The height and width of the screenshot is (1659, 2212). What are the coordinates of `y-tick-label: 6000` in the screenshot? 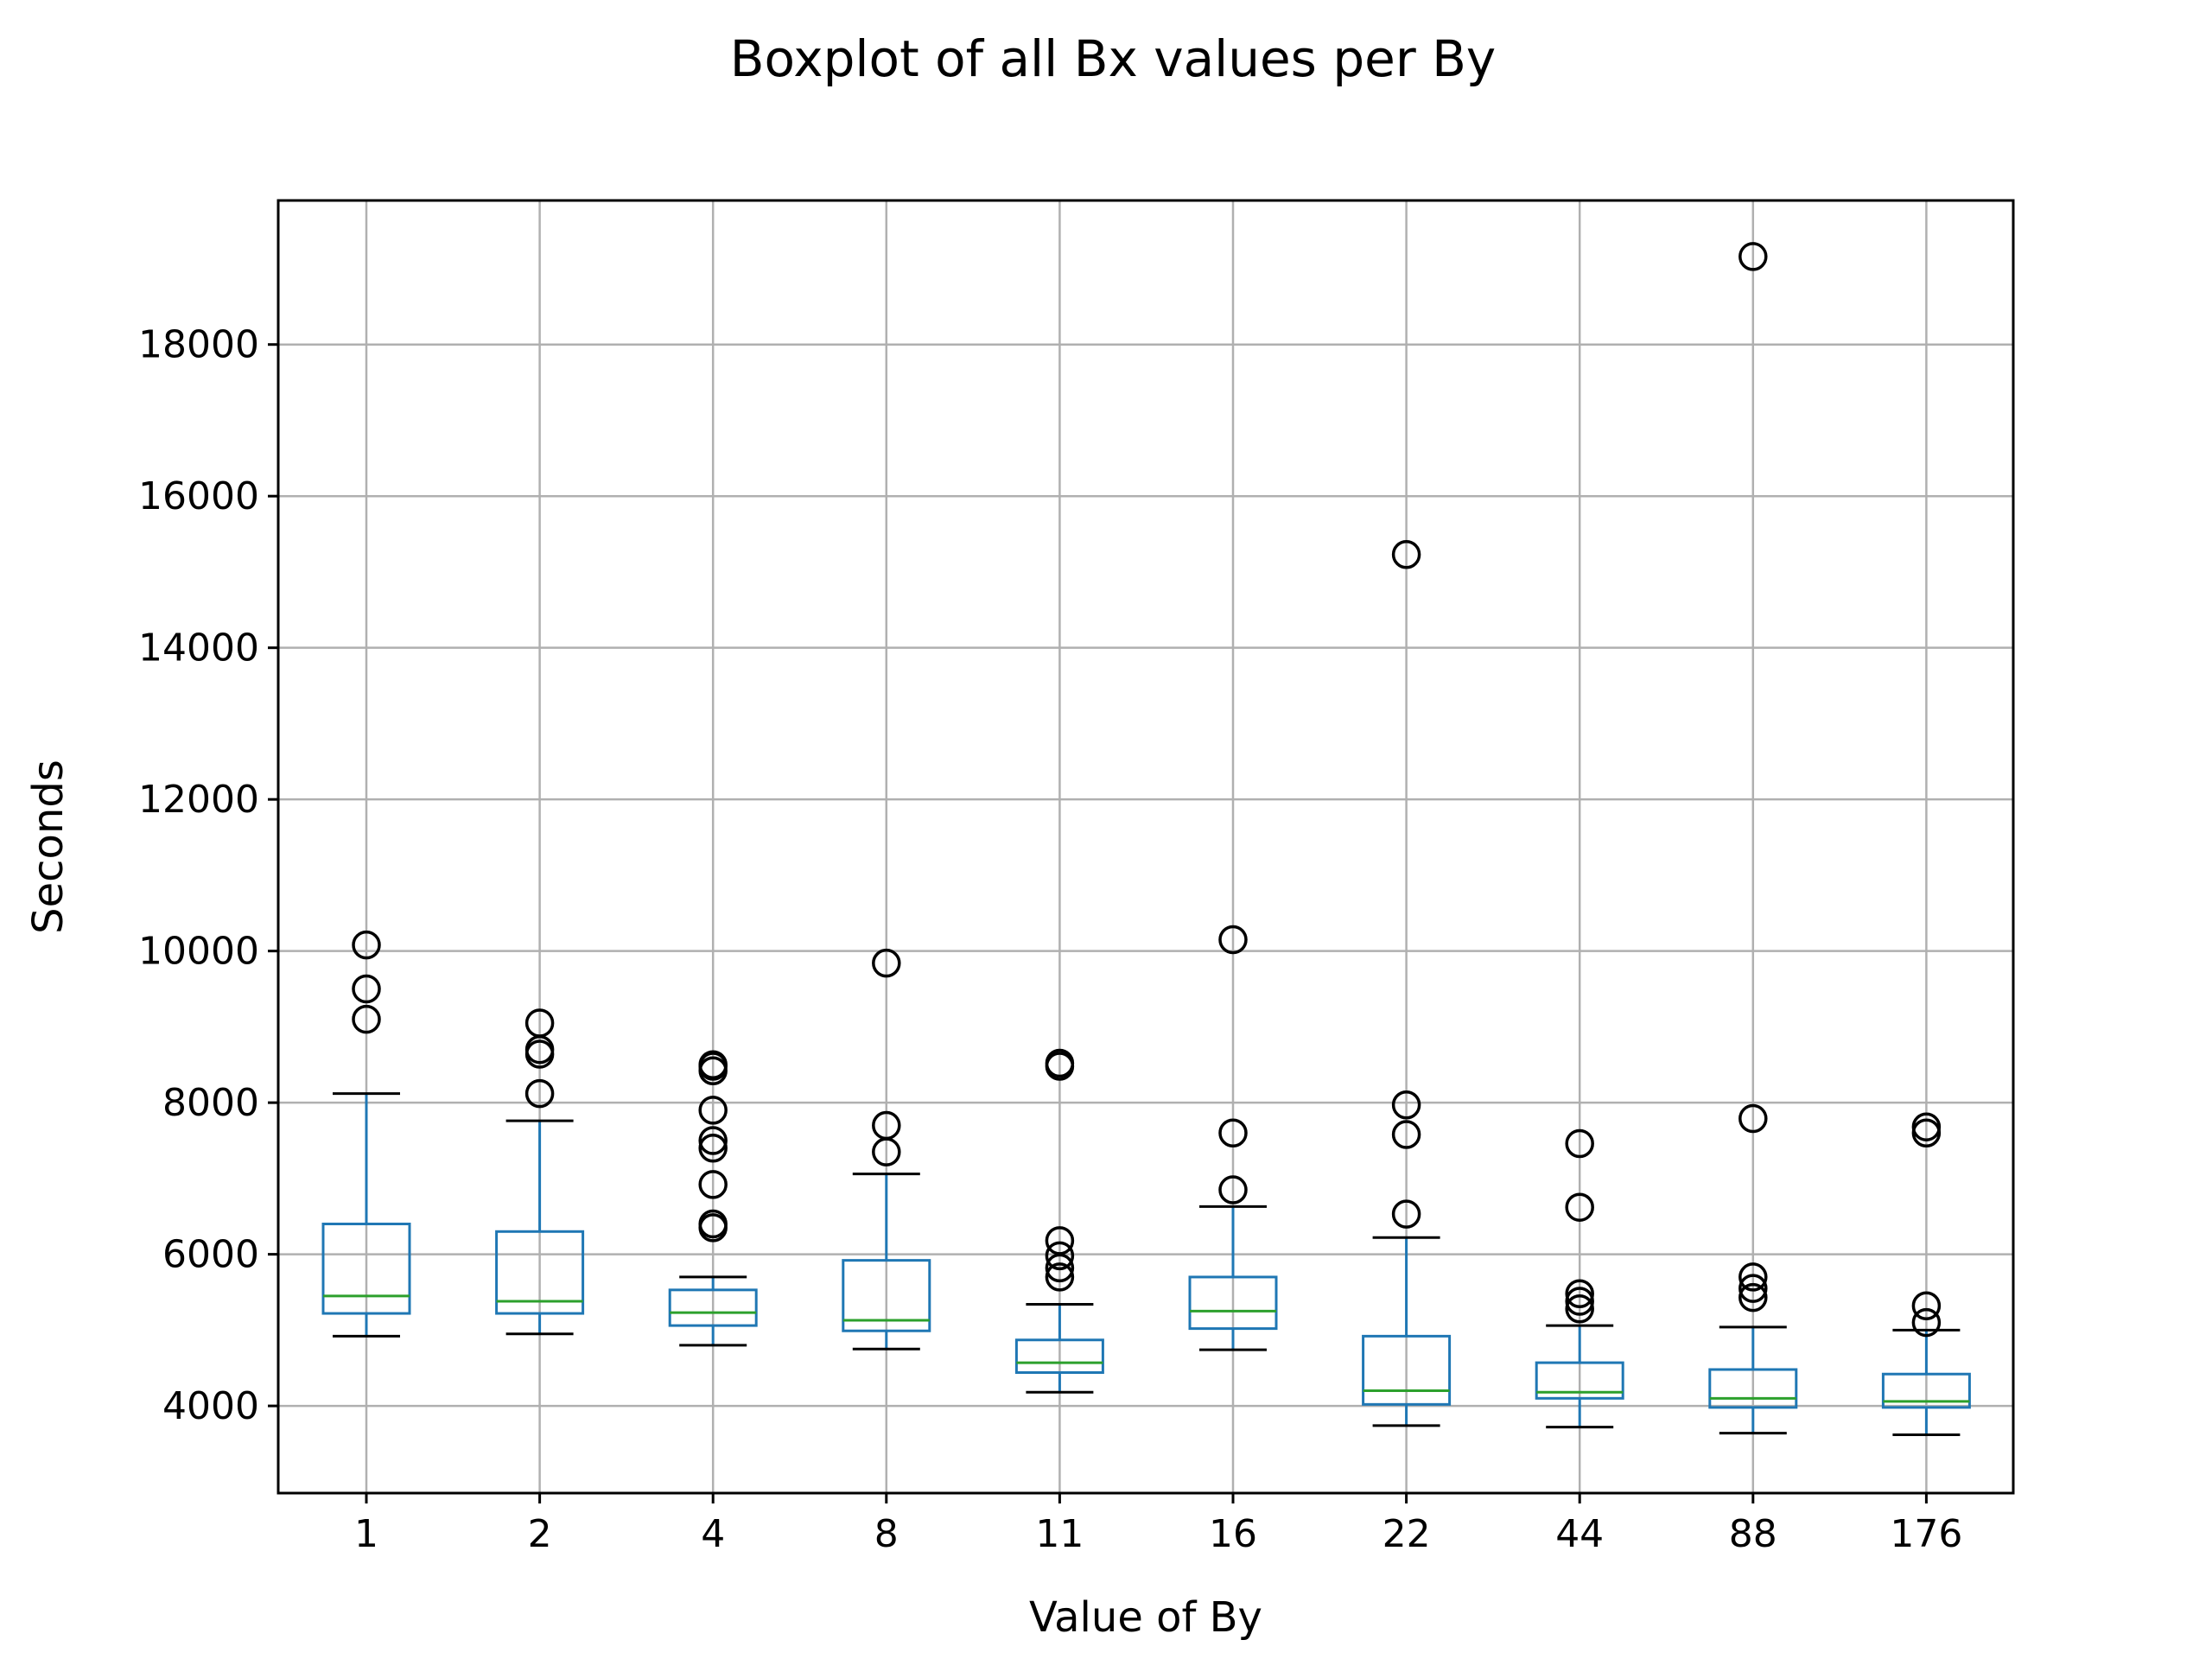 It's located at (210, 1255).